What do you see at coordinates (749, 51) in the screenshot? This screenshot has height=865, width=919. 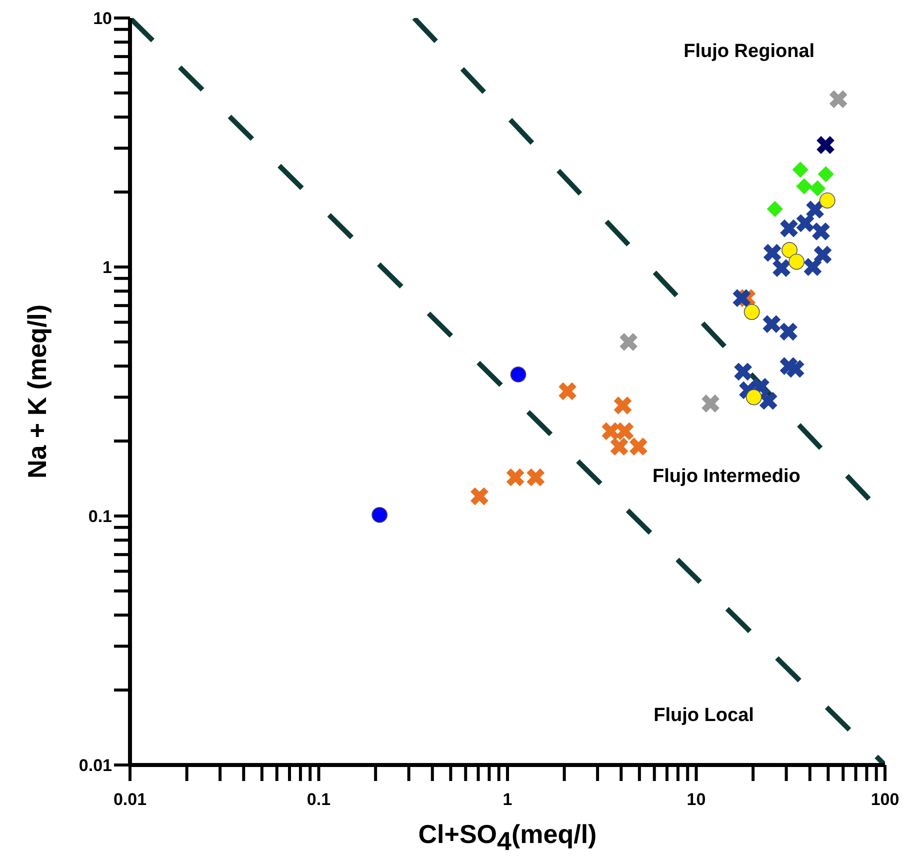 I see `annotation: Flujo Regional` at bounding box center [749, 51].